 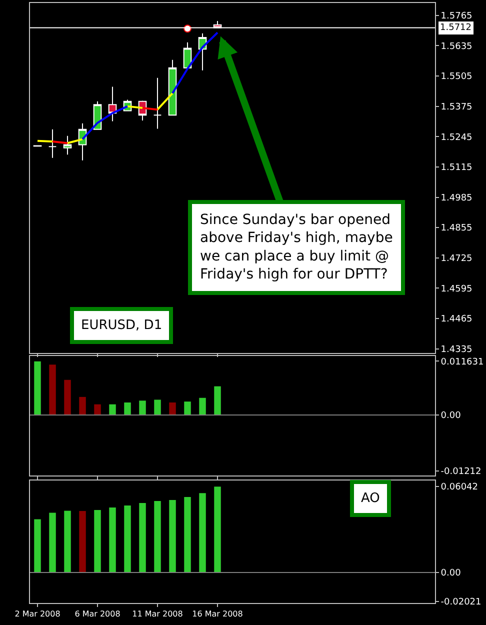 I want to click on x-tick-label: 11 Mar 2008, so click(x=157, y=614).